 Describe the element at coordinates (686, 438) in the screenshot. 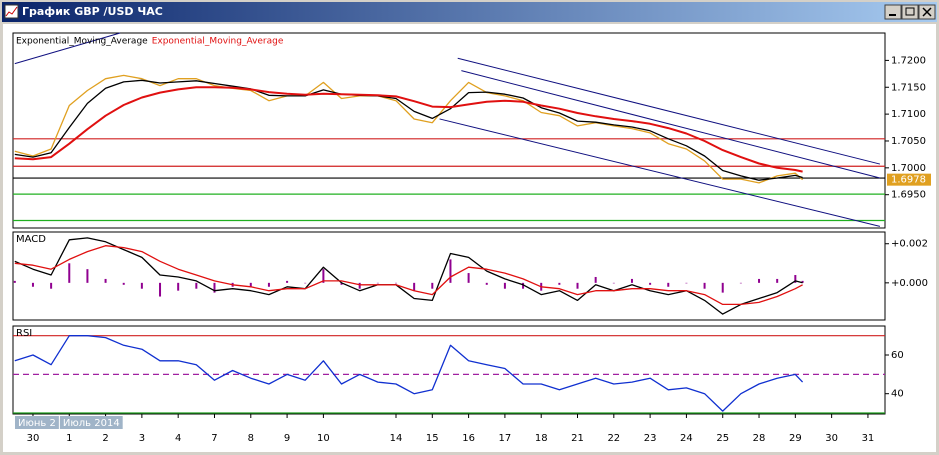

I see `x-tick-label: 24` at that location.